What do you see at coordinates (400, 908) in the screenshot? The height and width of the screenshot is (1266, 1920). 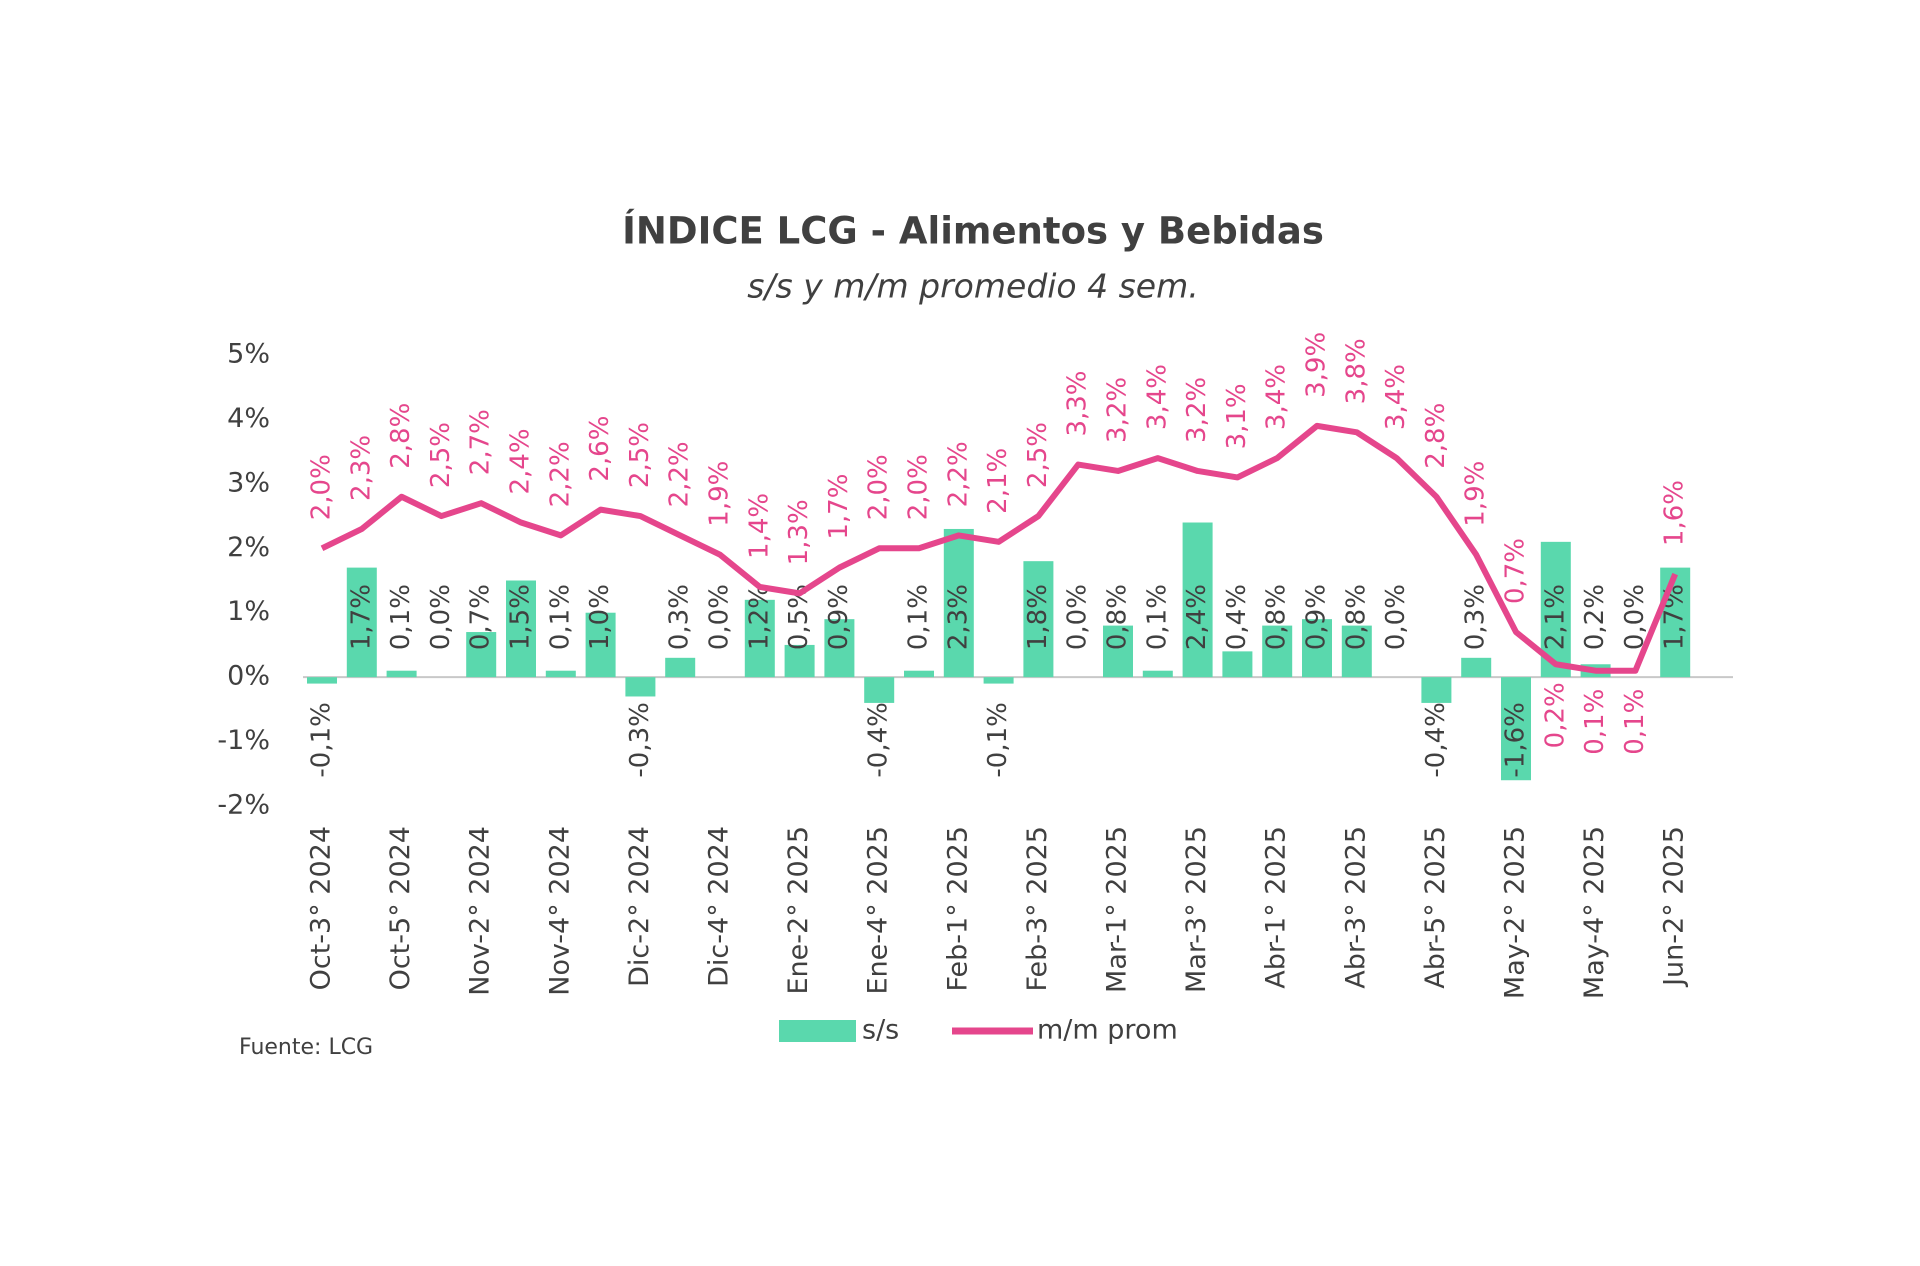 I see `x-tick-label: Oct-5° 2024` at bounding box center [400, 908].